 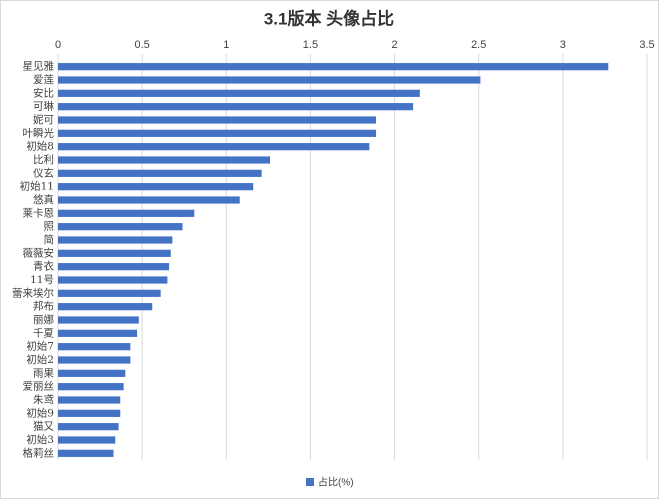 I want to click on legend-label: 占比(%), so click(x=336, y=482).